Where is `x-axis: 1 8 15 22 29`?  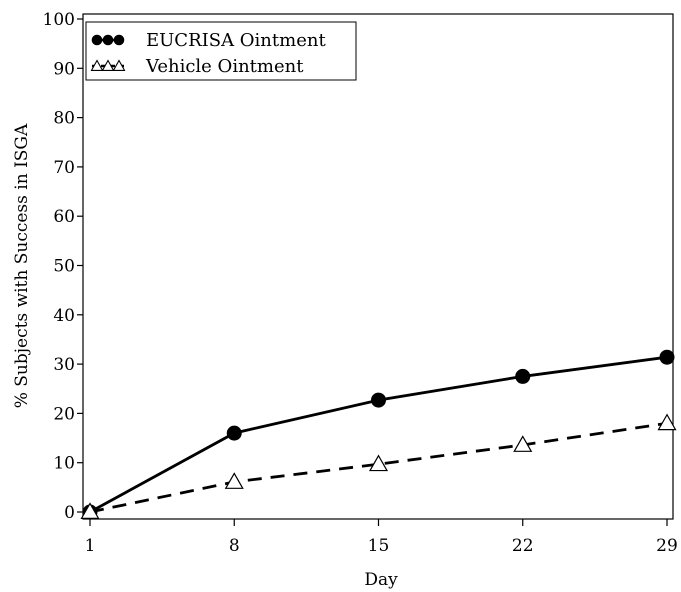 x-axis: 1 8 15 22 29 is located at coordinates (381, 537).